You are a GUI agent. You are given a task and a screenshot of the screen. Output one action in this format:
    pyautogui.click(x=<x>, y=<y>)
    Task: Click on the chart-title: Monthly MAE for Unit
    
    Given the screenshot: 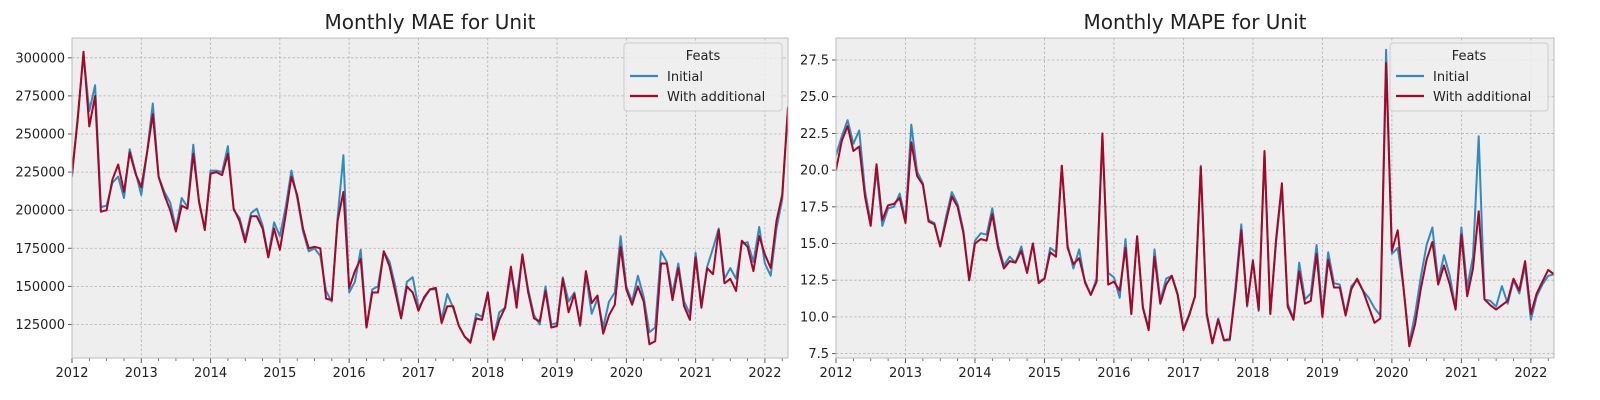 What is the action you would take?
    pyautogui.click(x=430, y=22)
    